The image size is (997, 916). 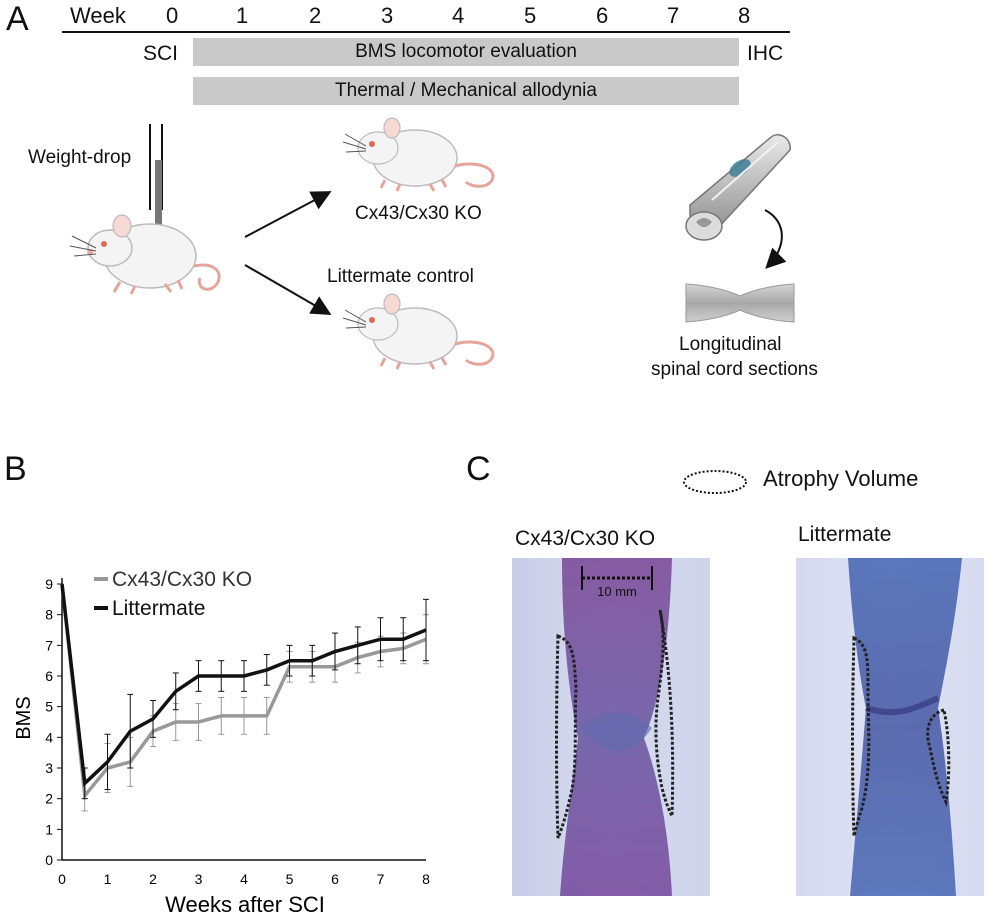 I want to click on bms-evaluation-label: BMS locomotor evaluation, so click(x=466, y=51).